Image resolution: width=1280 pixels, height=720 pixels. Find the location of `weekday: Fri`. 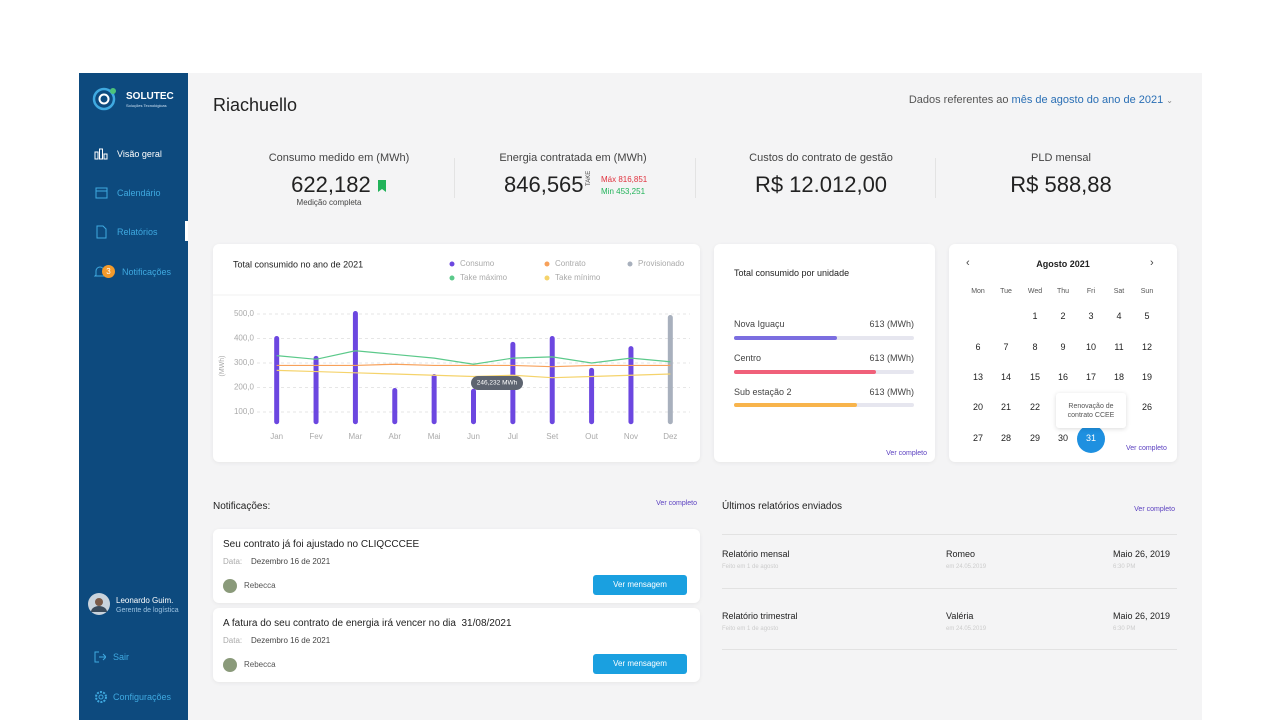

weekday: Fri is located at coordinates (1091, 291).